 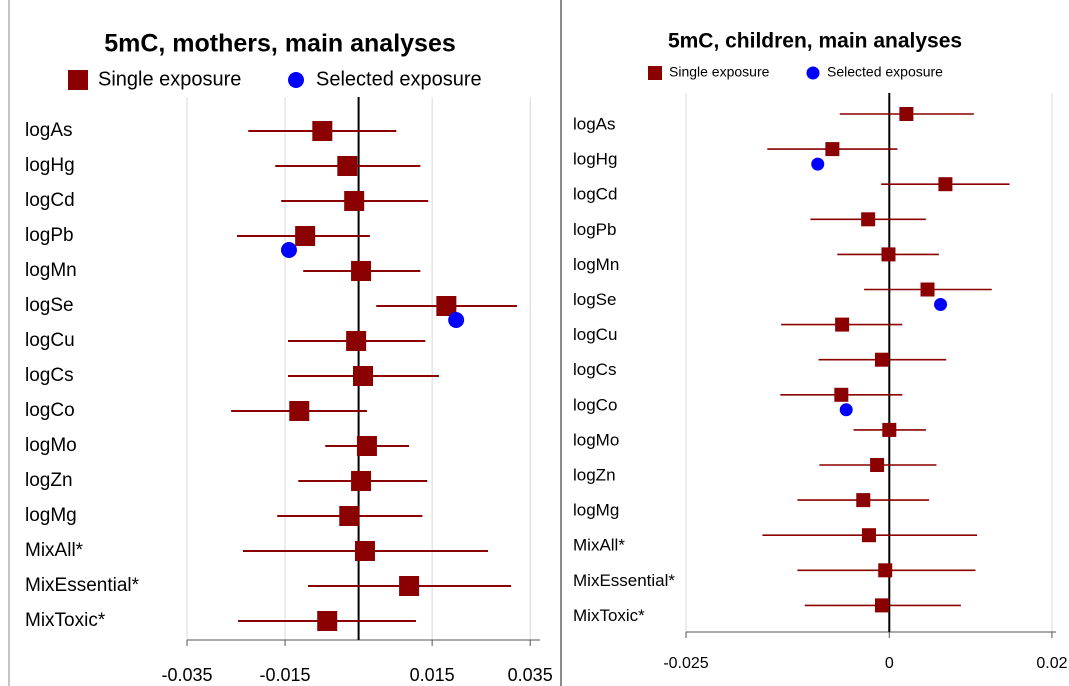 What do you see at coordinates (432, 675) in the screenshot?
I see `x-tick-label: 0.015` at bounding box center [432, 675].